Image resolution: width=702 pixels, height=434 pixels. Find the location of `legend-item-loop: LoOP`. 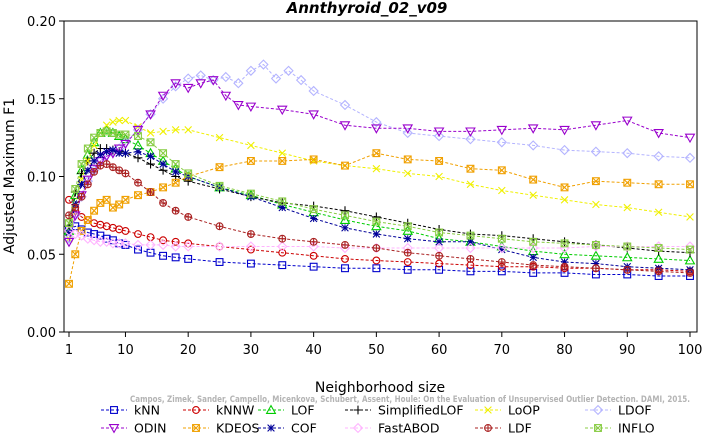

legend-item-loop: LoOP is located at coordinates (507, 410).